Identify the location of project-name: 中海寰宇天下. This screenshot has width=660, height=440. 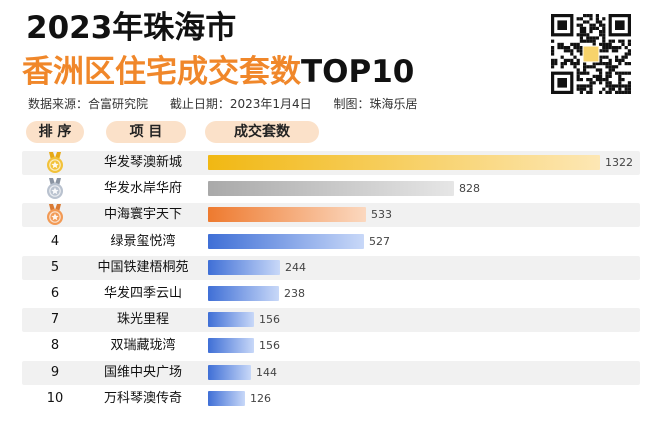
(142, 214).